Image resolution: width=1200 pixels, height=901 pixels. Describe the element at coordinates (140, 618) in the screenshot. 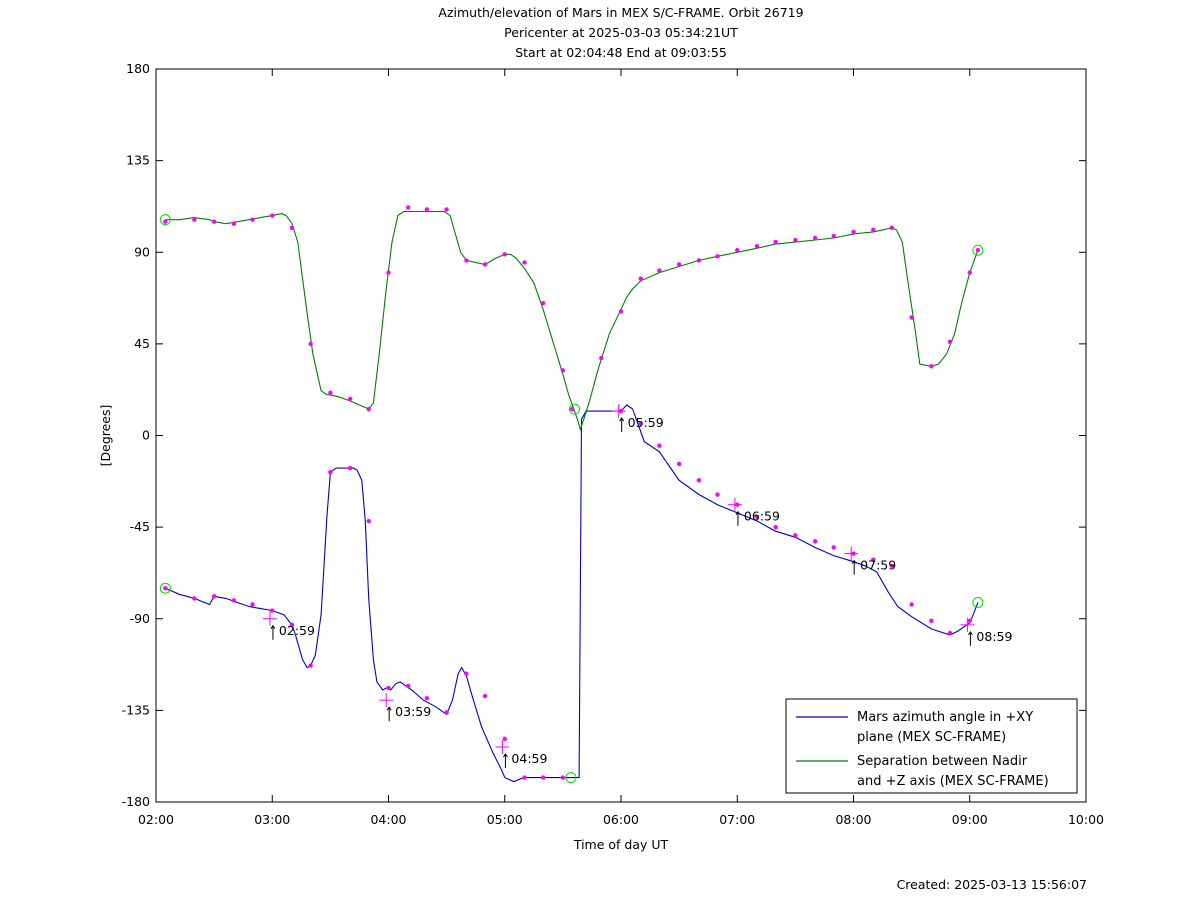

I see `y-tick-label: -90` at that location.